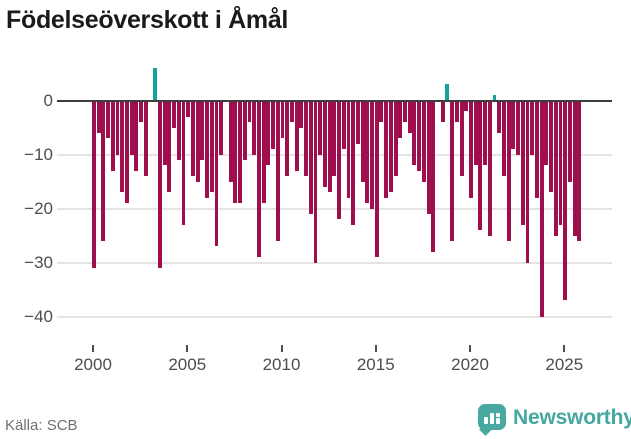  I want to click on zero-axis-line, so click(334, 100).